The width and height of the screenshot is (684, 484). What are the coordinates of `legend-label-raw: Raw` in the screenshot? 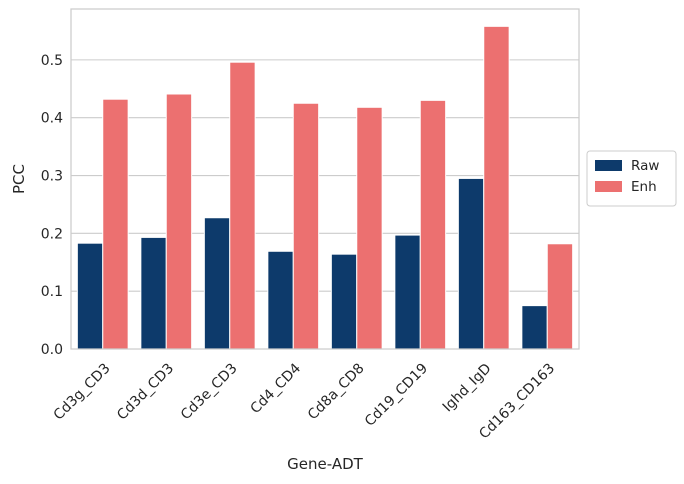 It's located at (645, 166).